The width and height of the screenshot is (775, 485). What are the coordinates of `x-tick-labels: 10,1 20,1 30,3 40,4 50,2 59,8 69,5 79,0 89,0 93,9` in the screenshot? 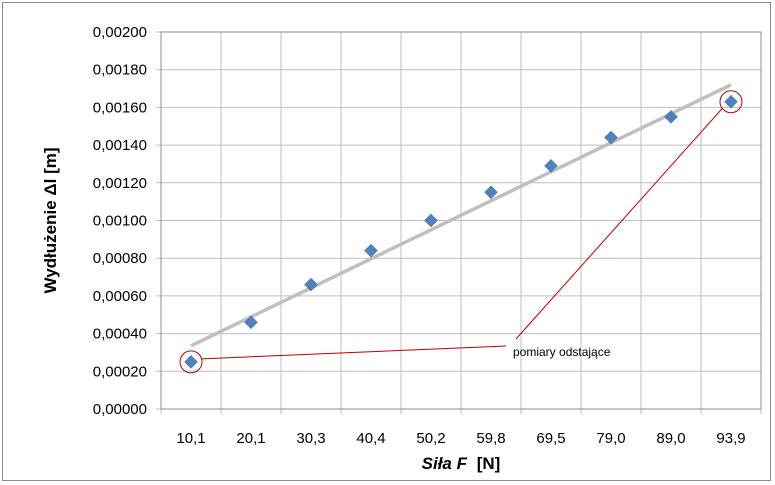 It's located at (460, 438).